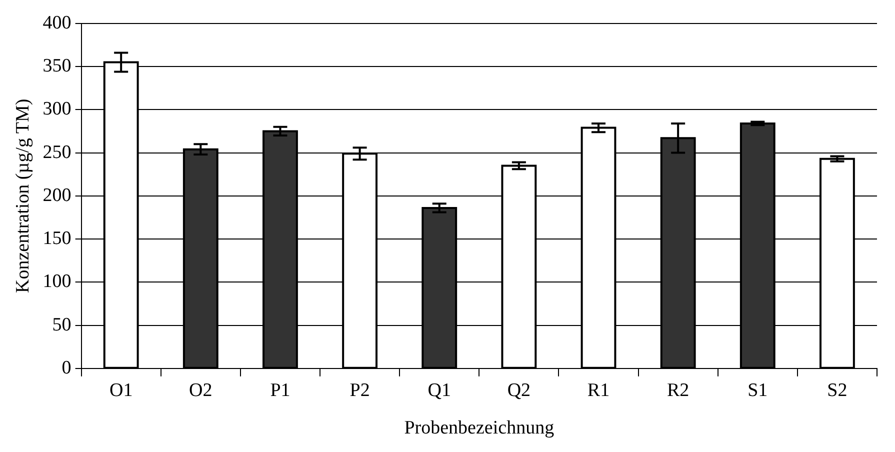  I want to click on y-tick-label: 250, so click(57, 152).